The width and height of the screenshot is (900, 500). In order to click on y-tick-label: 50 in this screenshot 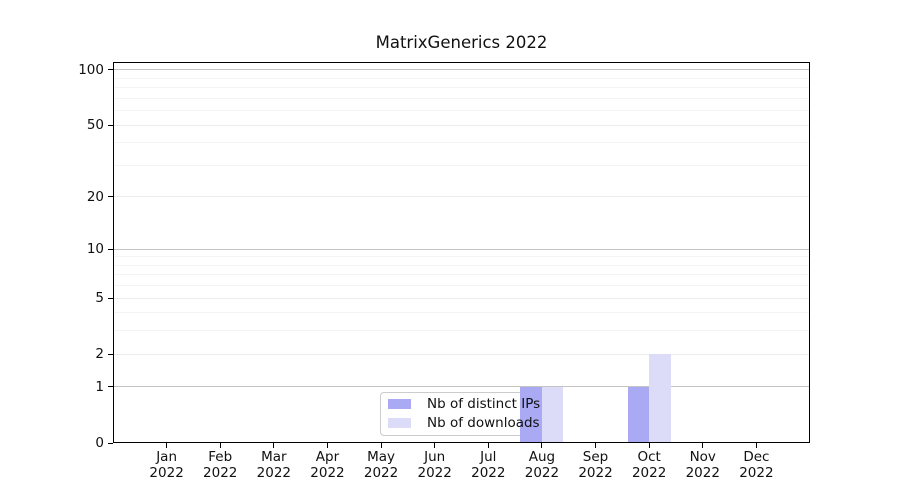, I will do `click(95, 125)`.